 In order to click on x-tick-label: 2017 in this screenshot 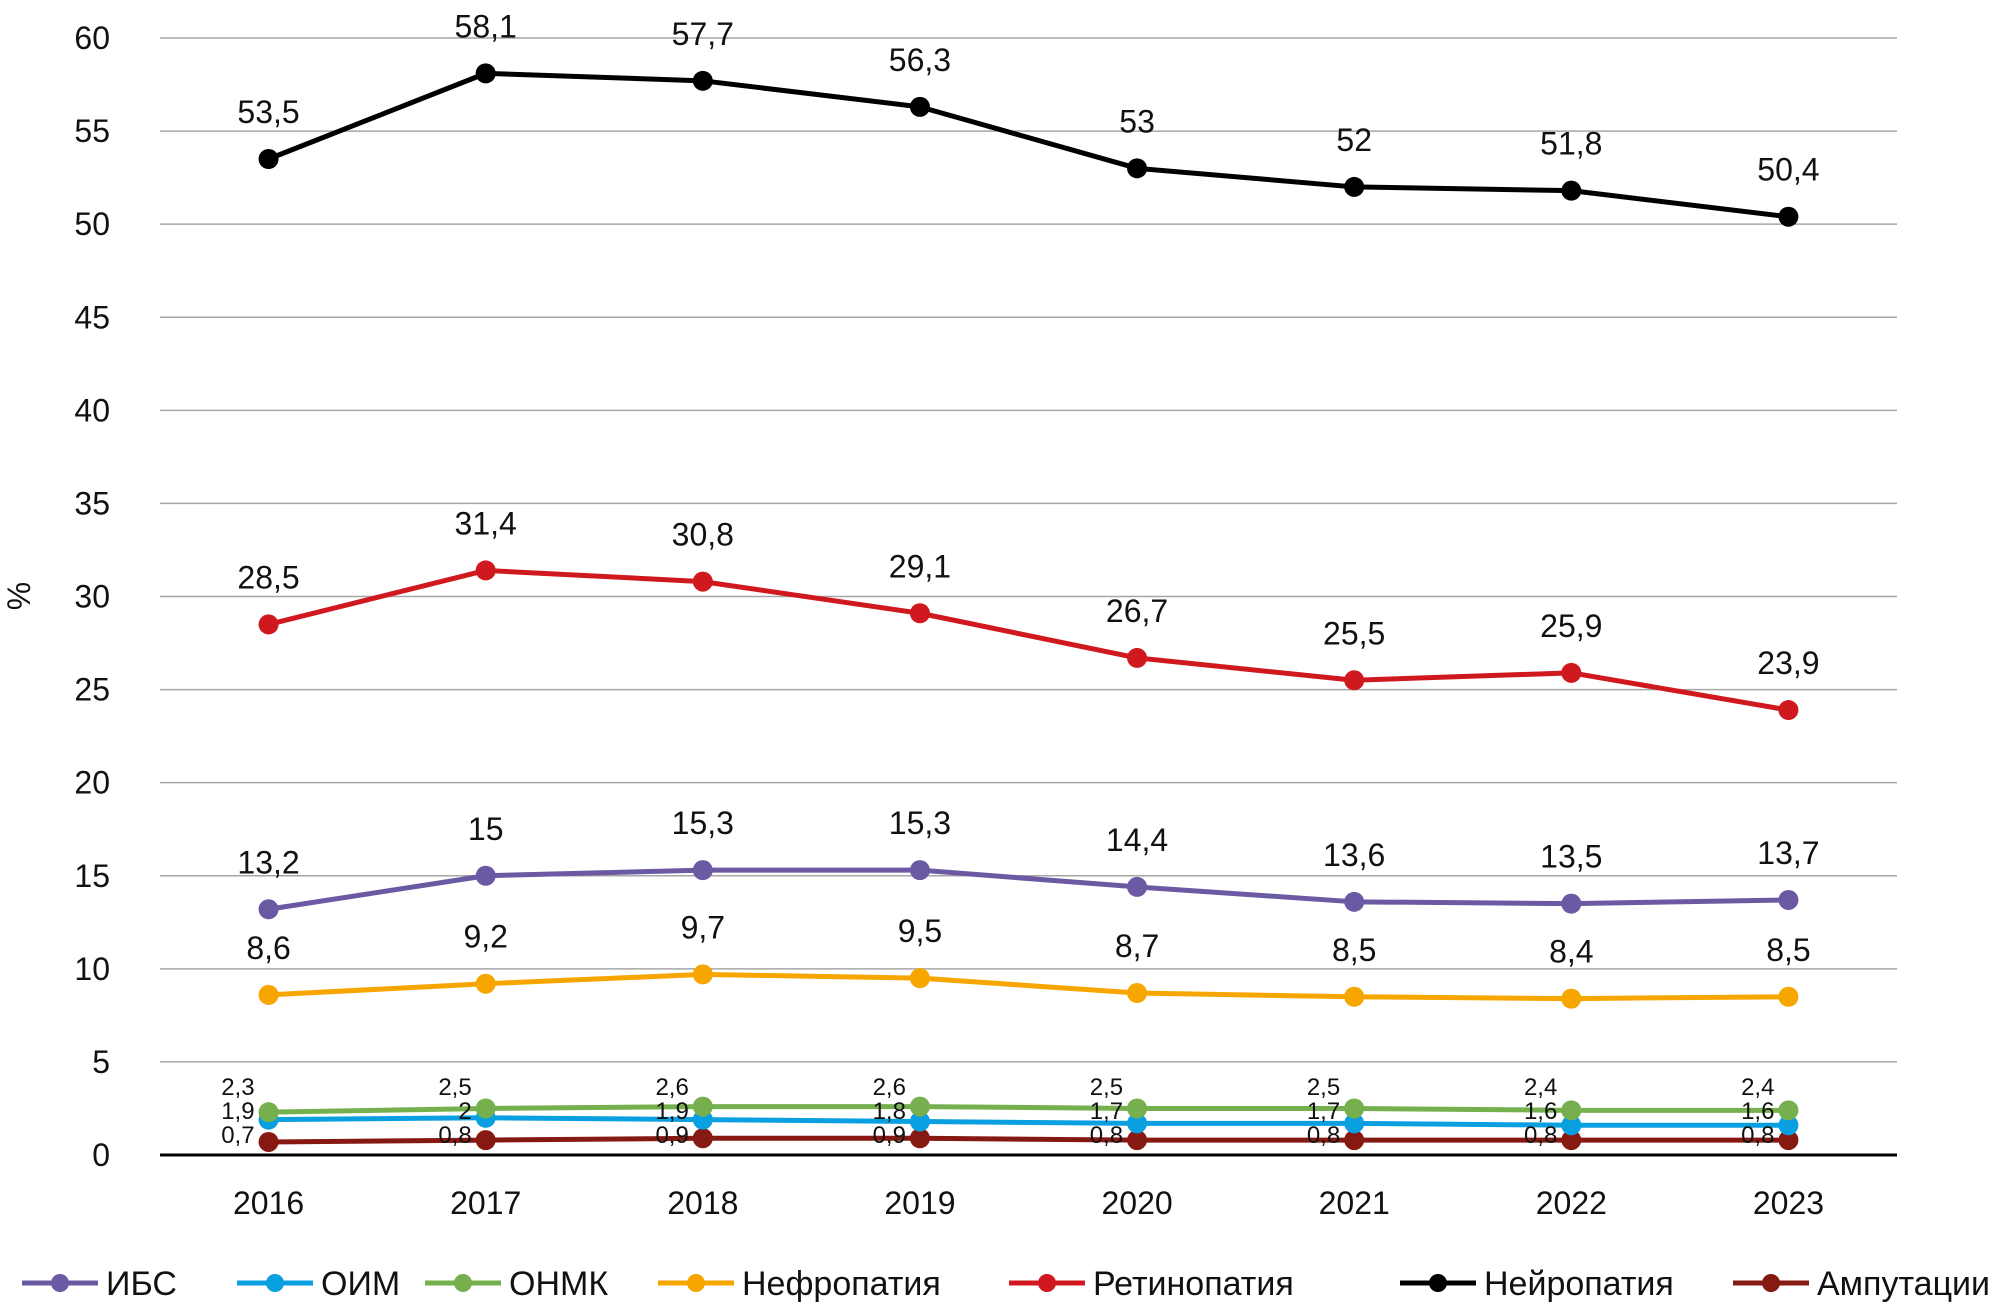, I will do `click(485, 1203)`.